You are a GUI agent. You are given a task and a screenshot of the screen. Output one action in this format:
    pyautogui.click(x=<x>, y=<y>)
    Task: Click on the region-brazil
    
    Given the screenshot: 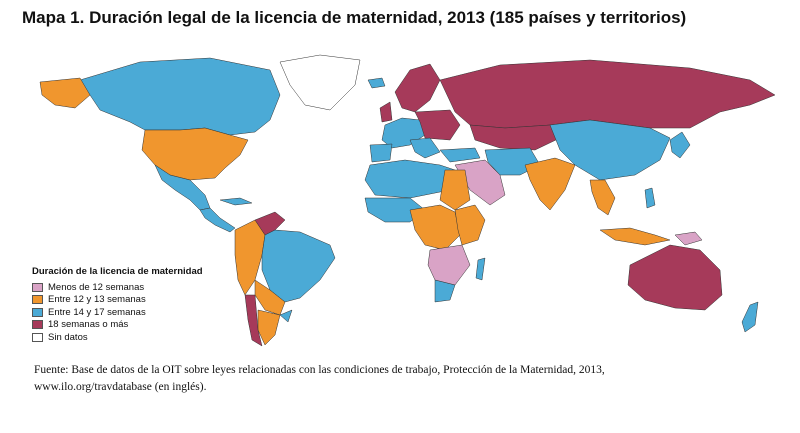 What is the action you would take?
    pyautogui.click(x=298, y=266)
    